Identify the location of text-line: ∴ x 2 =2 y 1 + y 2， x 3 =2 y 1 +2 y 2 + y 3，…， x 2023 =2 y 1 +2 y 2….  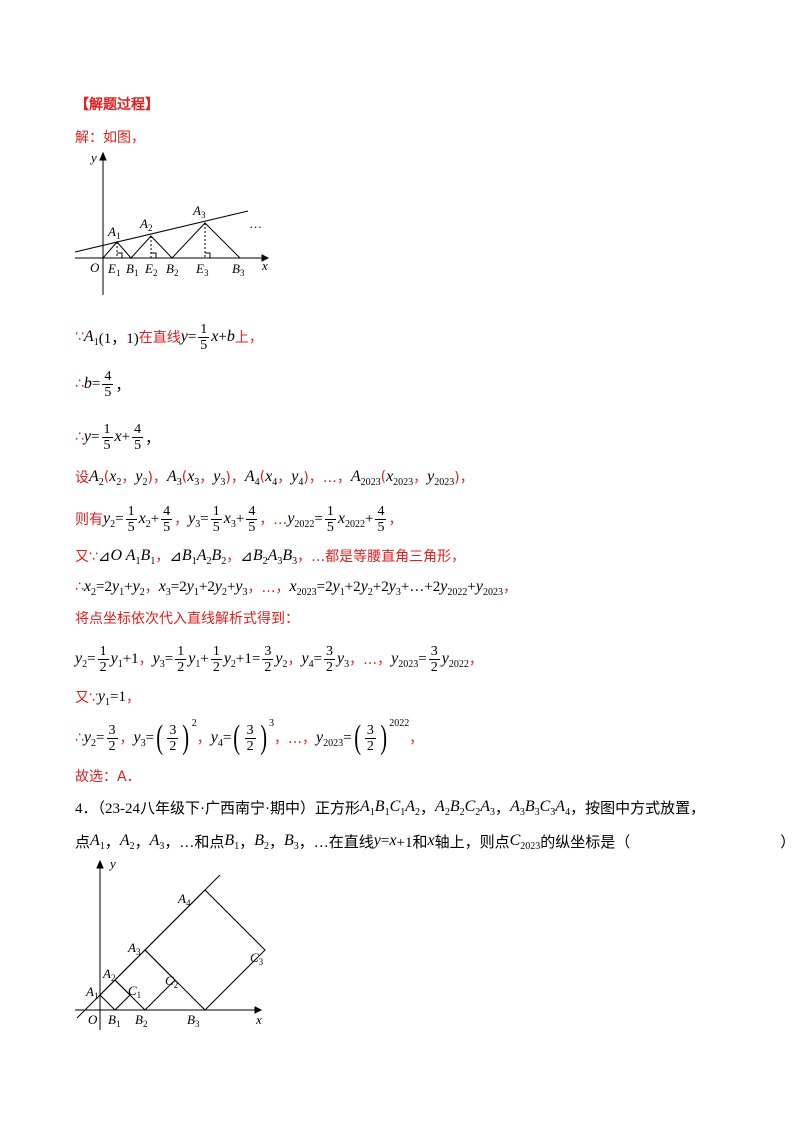
(296, 587).